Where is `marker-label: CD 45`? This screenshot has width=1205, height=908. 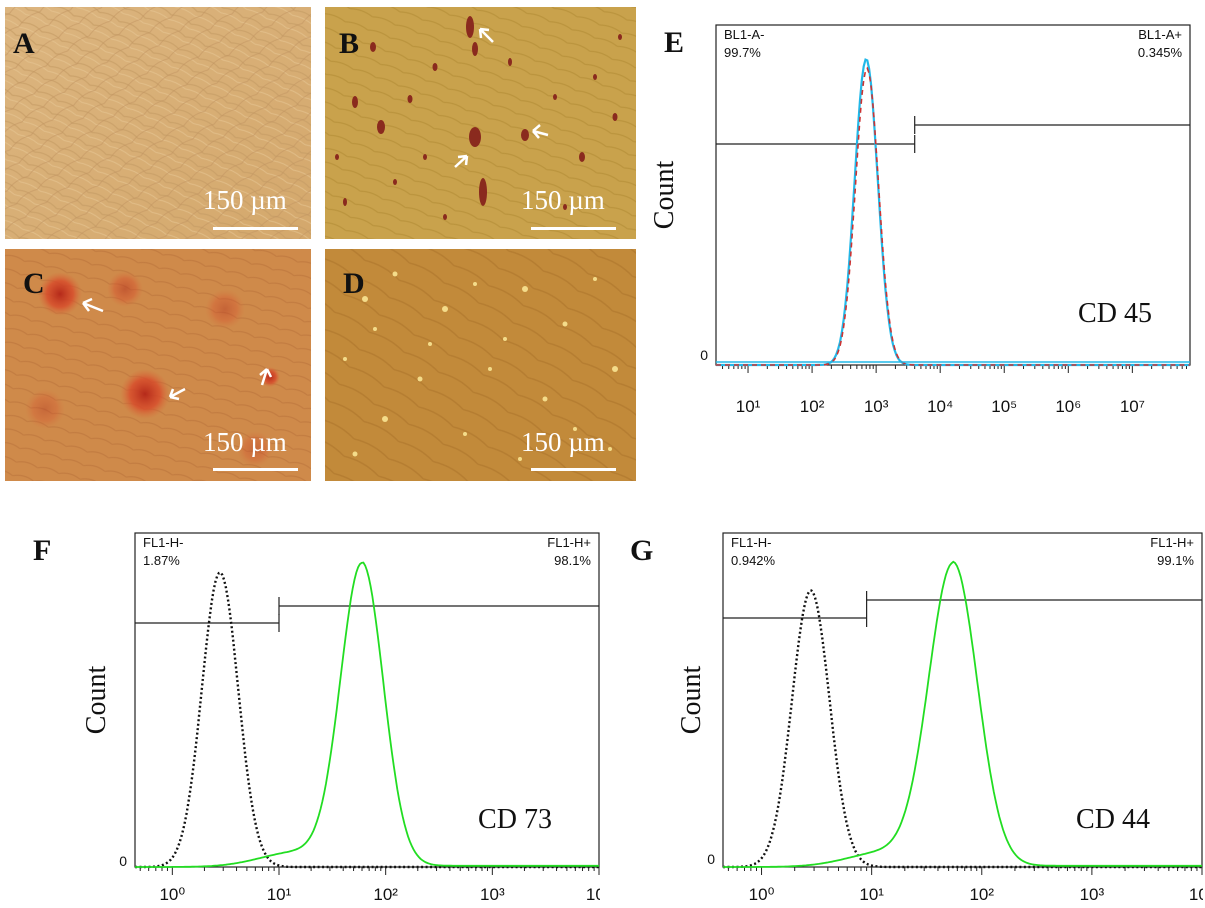
marker-label: CD 45 is located at coordinates (1115, 313).